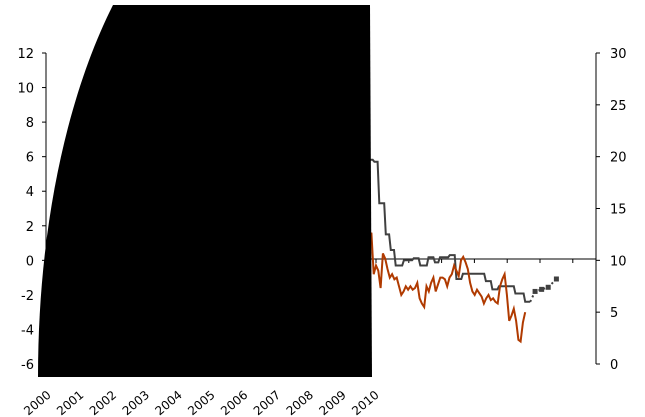 This screenshot has height=417, width=645. I want to click on right-tick-label: 0, so click(614, 365).